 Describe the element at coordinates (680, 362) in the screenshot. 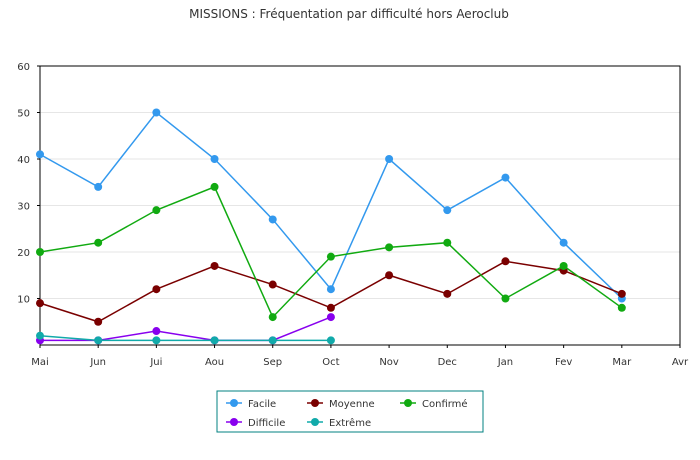

I see `x-tick-label: Avr` at that location.